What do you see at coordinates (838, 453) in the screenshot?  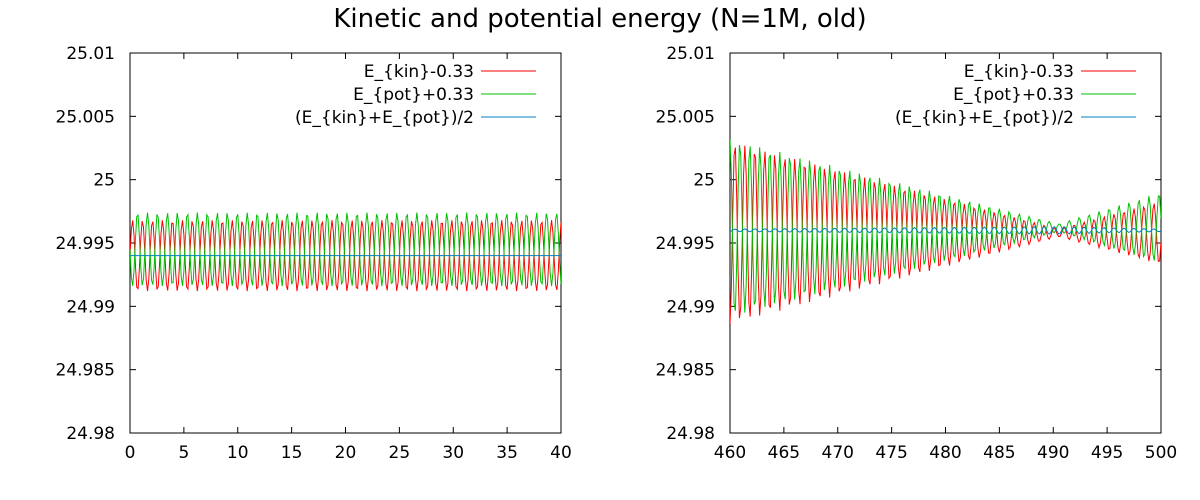 I see `x-tick-label: 470` at bounding box center [838, 453].